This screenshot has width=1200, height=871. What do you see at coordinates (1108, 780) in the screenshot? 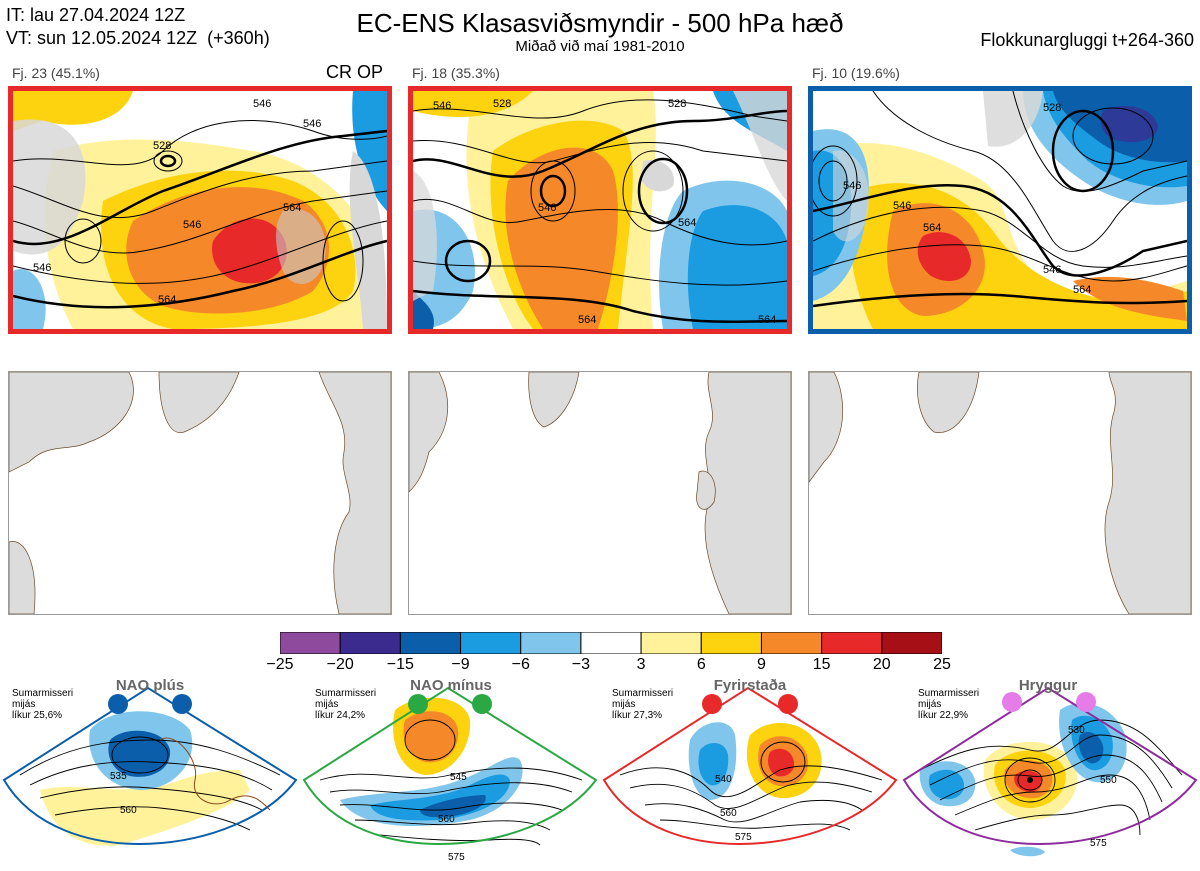
I see `regime-4-level: 550` at bounding box center [1108, 780].